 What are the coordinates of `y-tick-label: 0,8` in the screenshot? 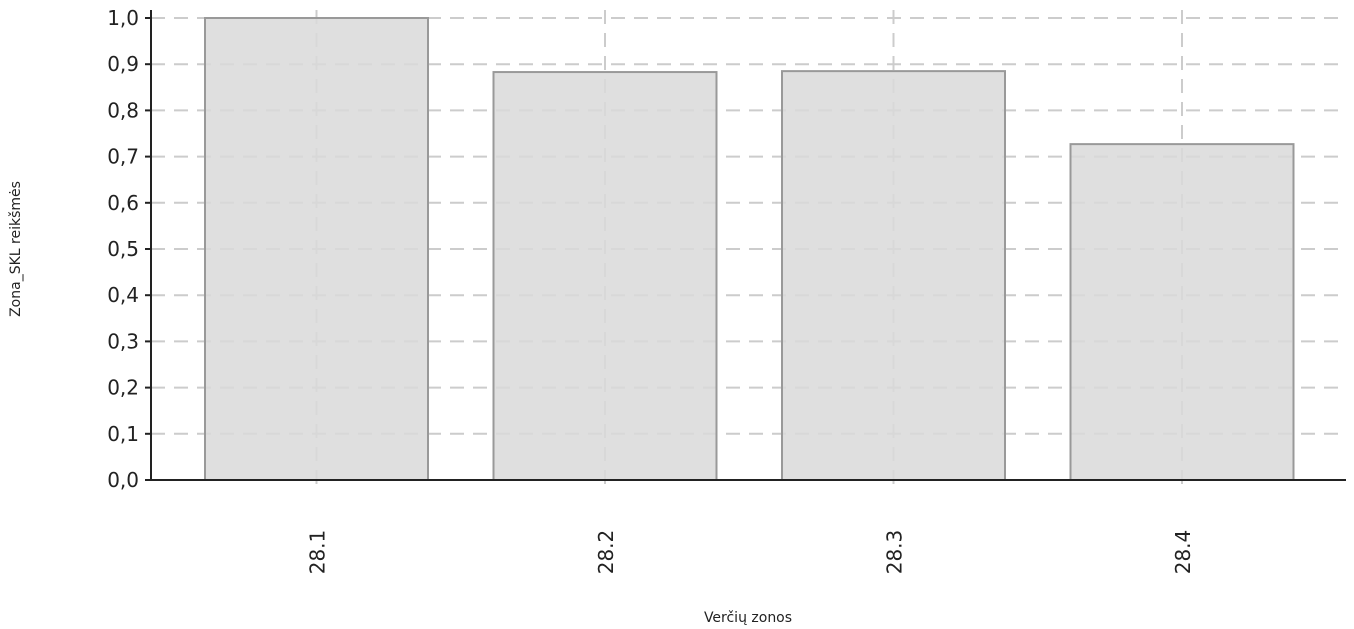 It's located at (123, 110).